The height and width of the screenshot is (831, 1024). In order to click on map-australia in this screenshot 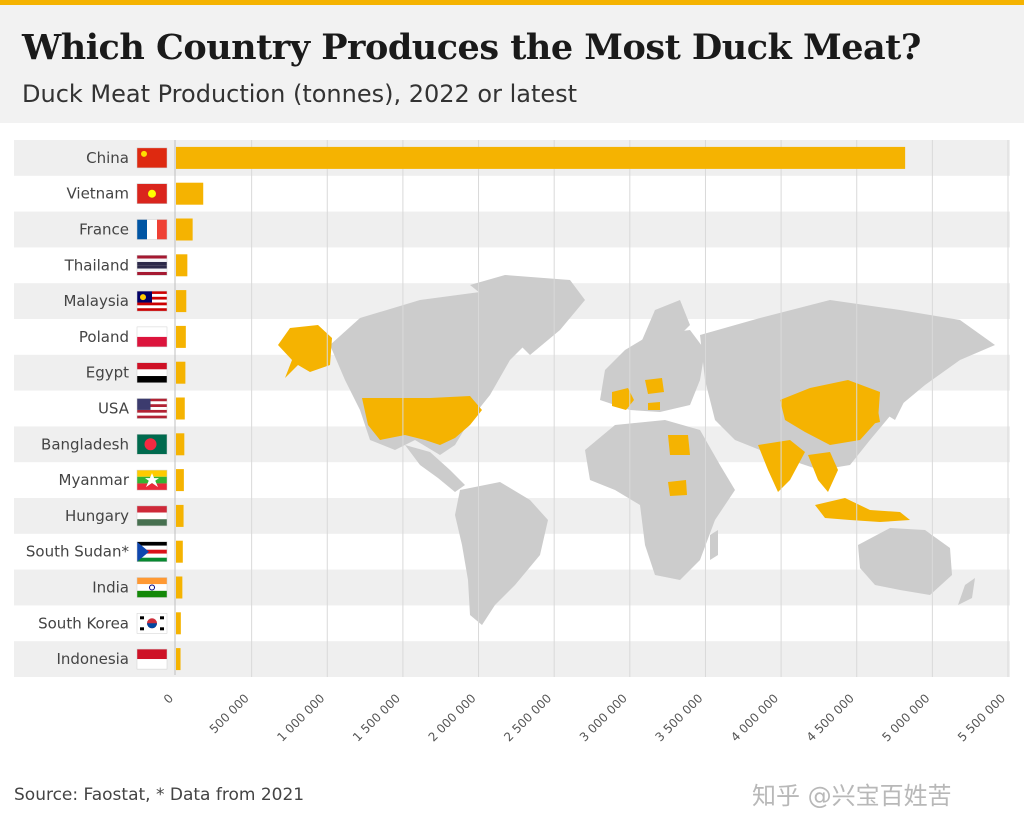, I will do `click(905, 561)`.